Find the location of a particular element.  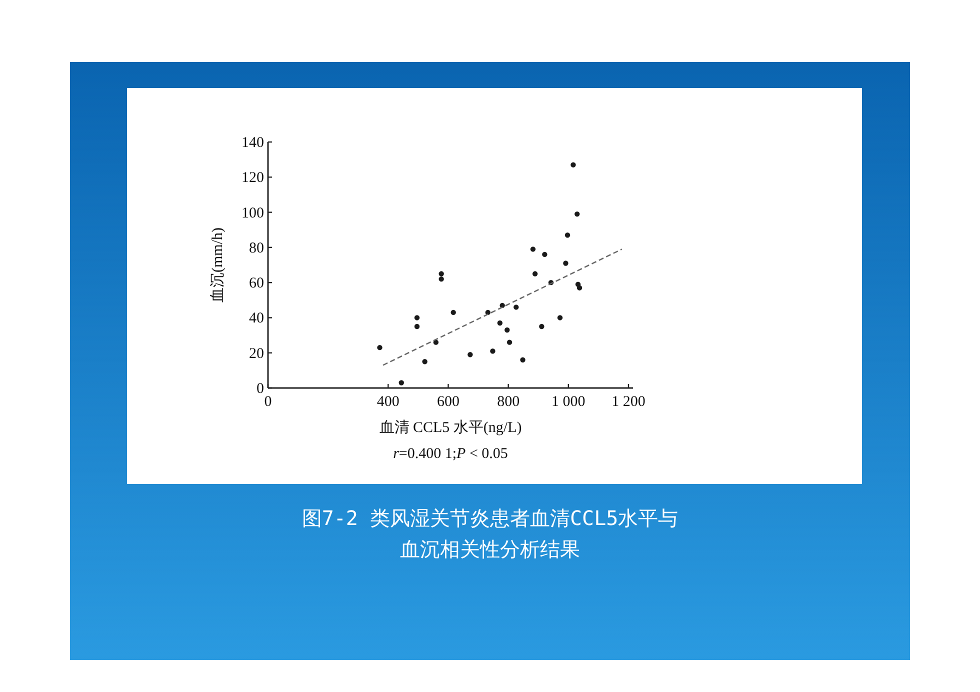

y-tick-label: 120 is located at coordinates (253, 178).